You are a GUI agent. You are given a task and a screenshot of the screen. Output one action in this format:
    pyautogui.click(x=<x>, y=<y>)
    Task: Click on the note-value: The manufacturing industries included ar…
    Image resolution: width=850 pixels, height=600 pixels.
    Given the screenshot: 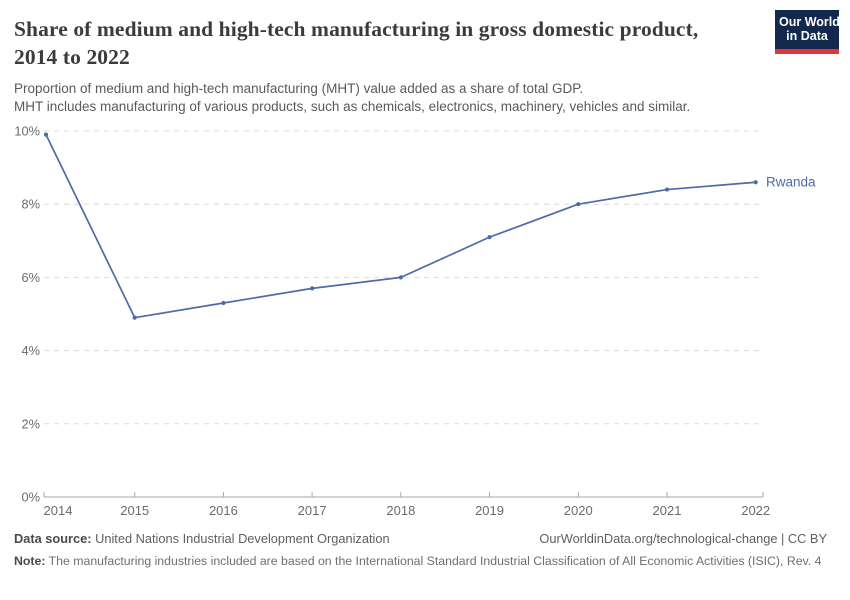 What is the action you would take?
    pyautogui.click(x=435, y=561)
    